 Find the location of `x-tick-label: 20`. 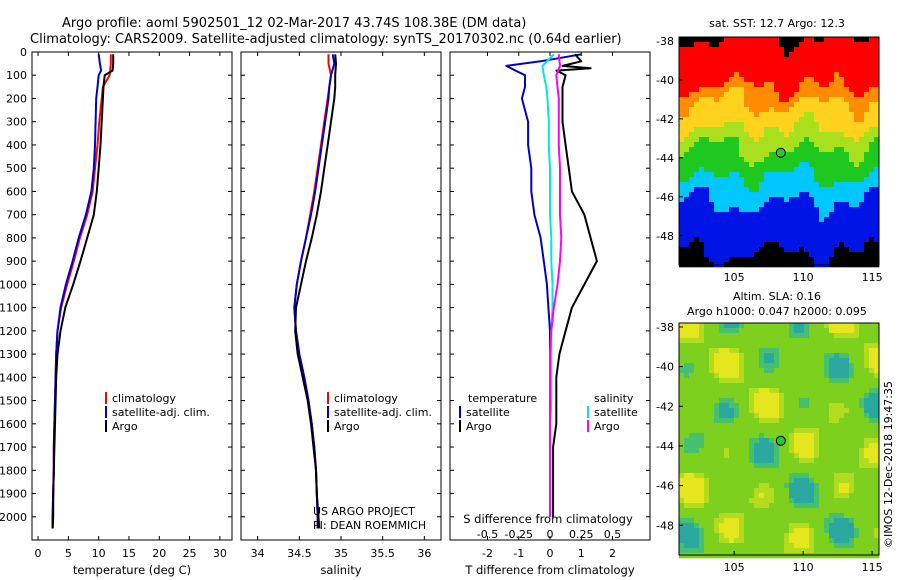

x-tick-label: 20 is located at coordinates (159, 553).